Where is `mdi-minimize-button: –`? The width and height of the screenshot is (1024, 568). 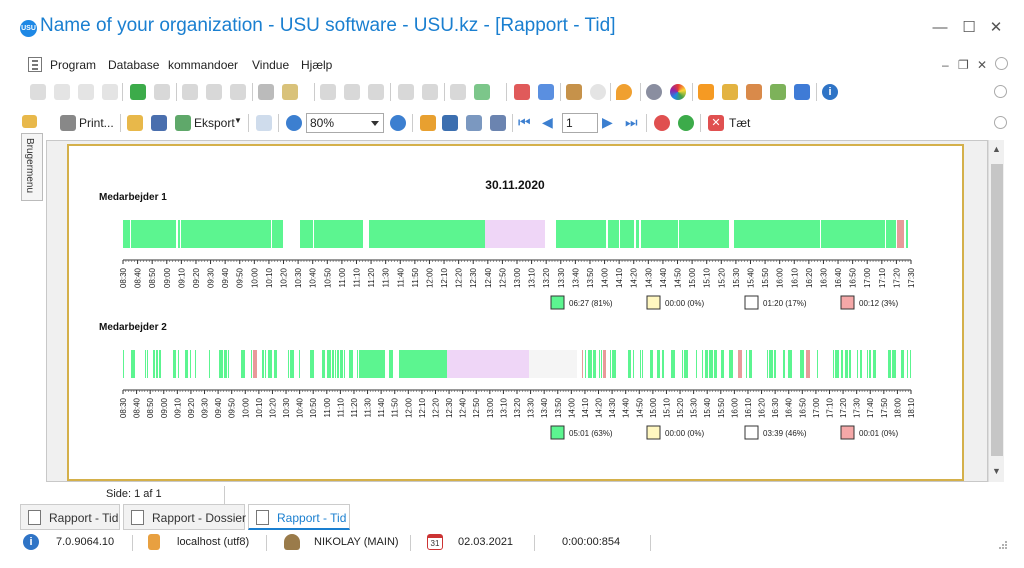 mdi-minimize-button: – is located at coordinates (945, 65).